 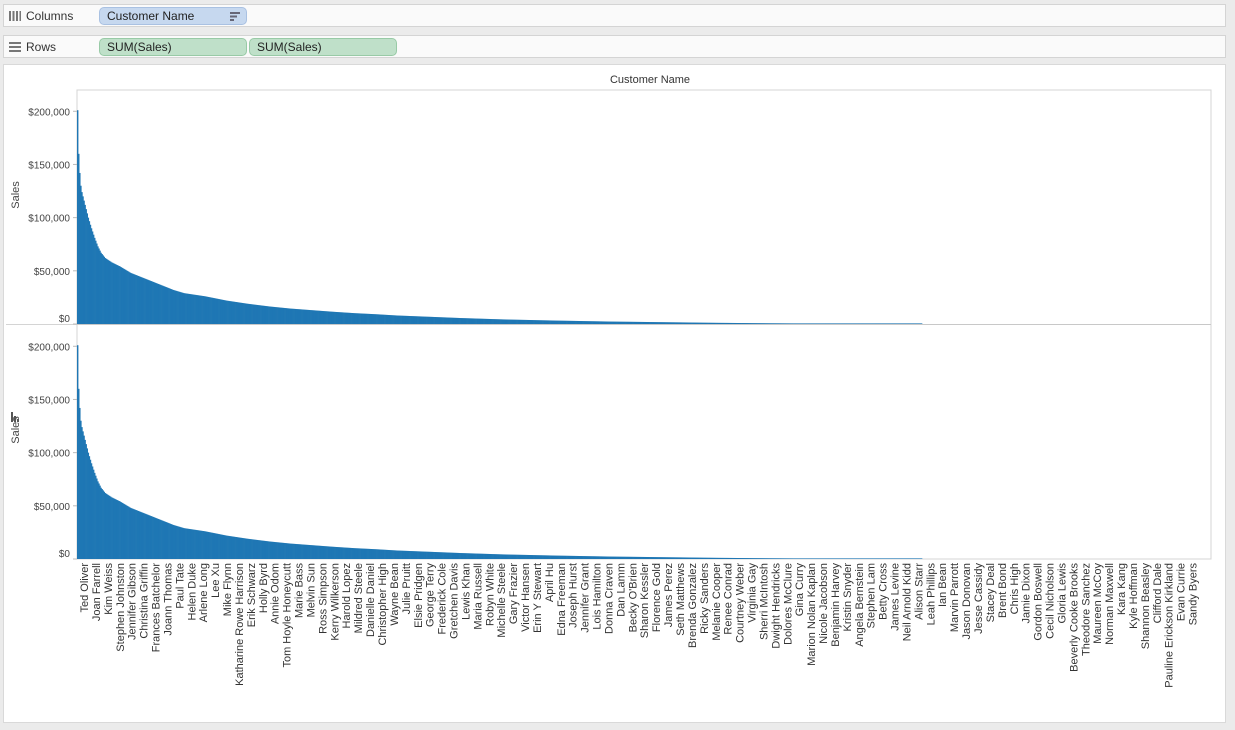 I want to click on chart-type-icon, so click(x=15, y=417).